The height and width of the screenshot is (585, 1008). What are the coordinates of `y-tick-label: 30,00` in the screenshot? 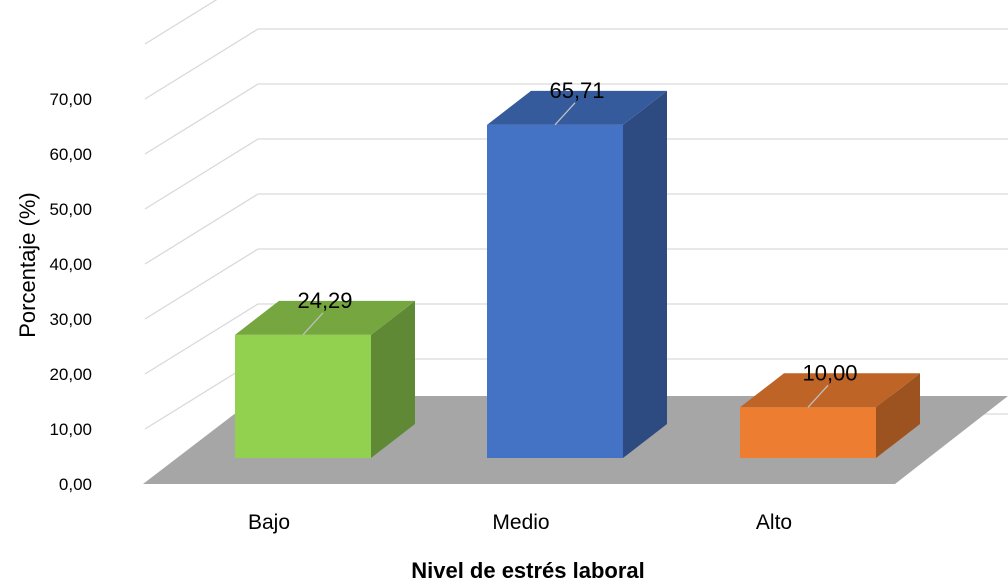 It's located at (70, 319).